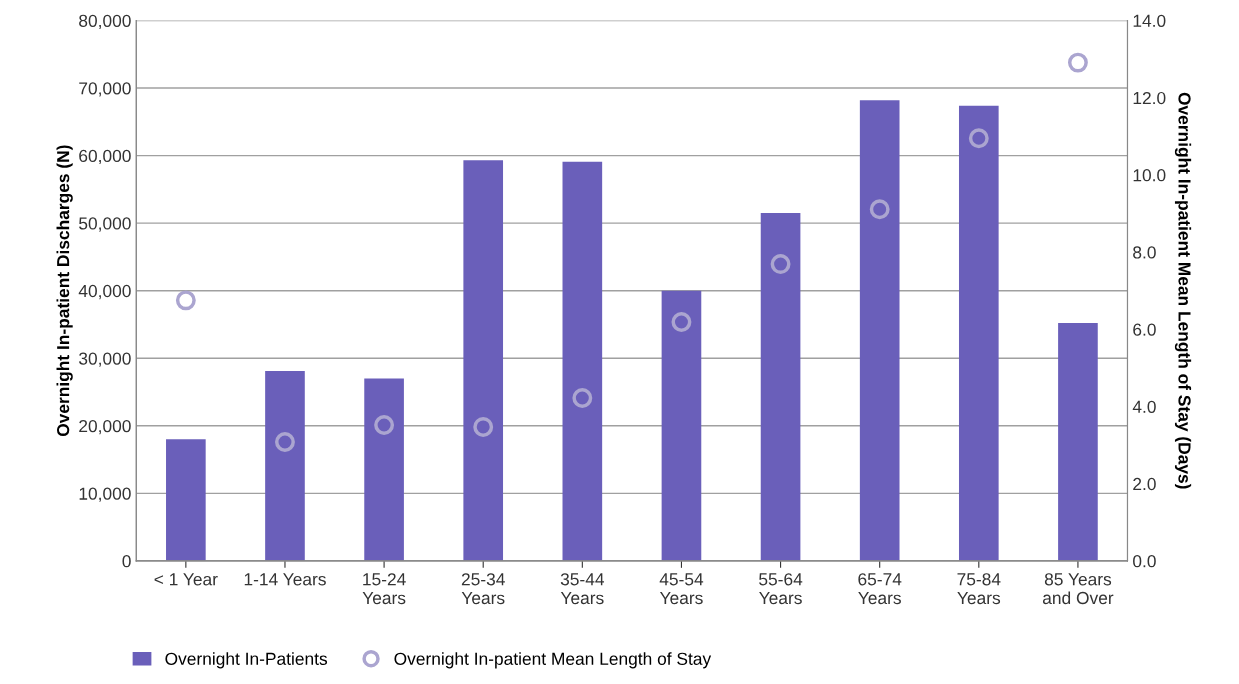 This screenshot has height=684, width=1239. Describe the element at coordinates (246, 660) in the screenshot. I see `legend-label: Overnight In-Patients` at that location.